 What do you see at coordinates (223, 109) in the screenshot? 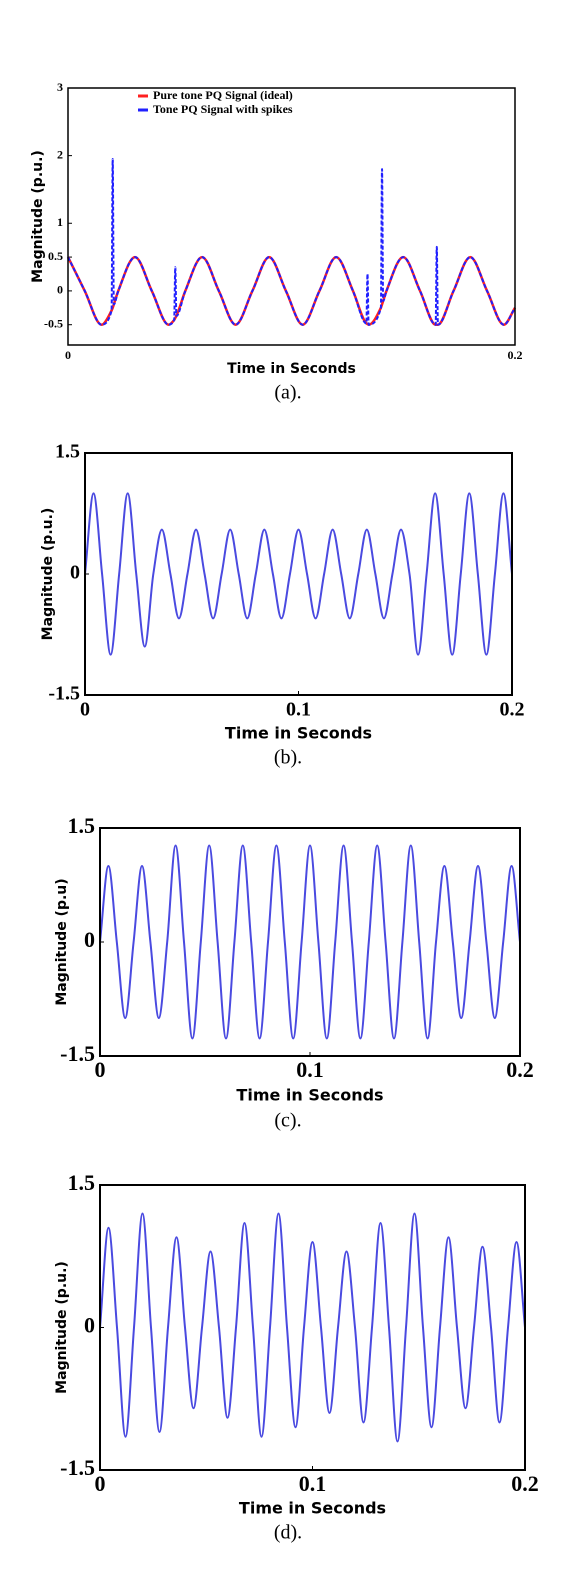
I see `legend-label: Tone PQ Signal with spikes` at bounding box center [223, 109].